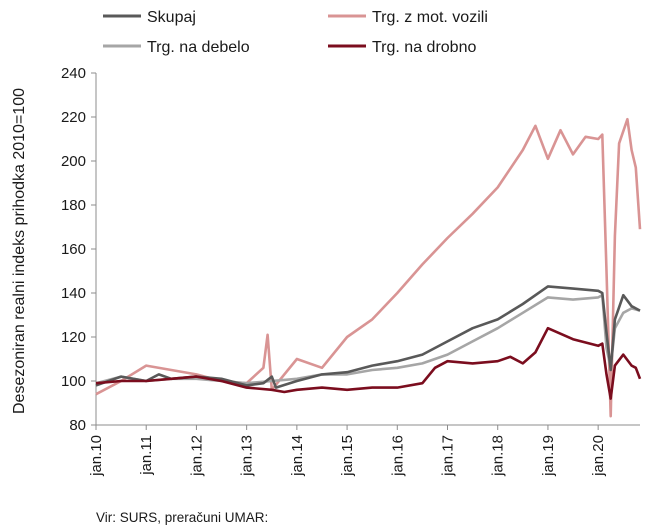  What do you see at coordinates (77, 425) in the screenshot?
I see `y-tick-label: 80` at bounding box center [77, 425].